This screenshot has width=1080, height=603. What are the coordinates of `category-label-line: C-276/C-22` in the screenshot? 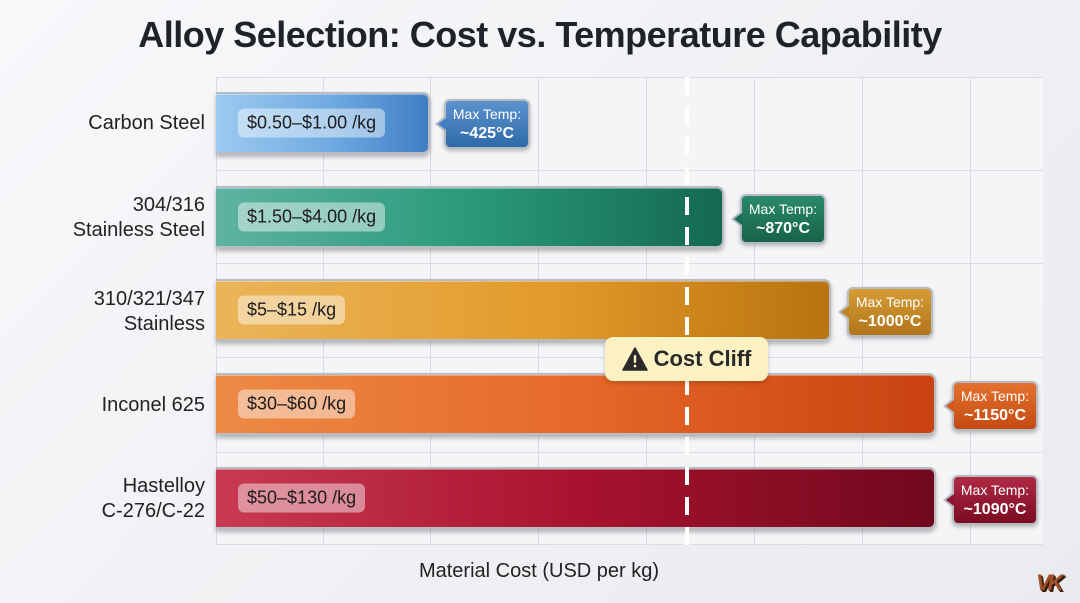 It's located at (153, 511).